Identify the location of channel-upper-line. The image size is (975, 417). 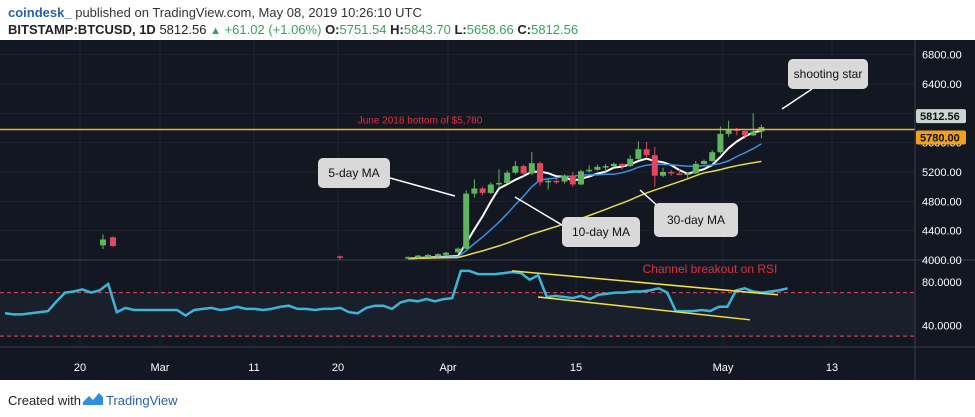
(645, 283).